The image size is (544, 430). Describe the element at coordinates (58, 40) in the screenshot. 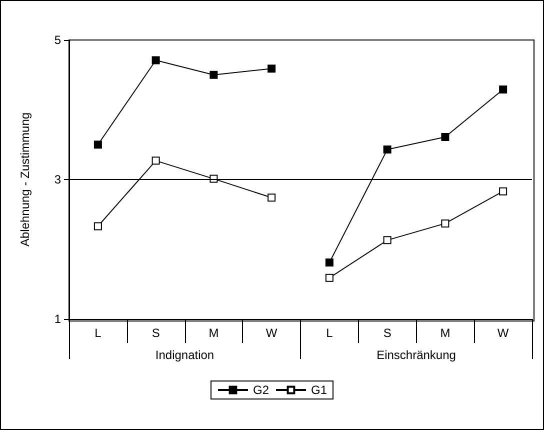

I see `y-tick-label: 5` at that location.